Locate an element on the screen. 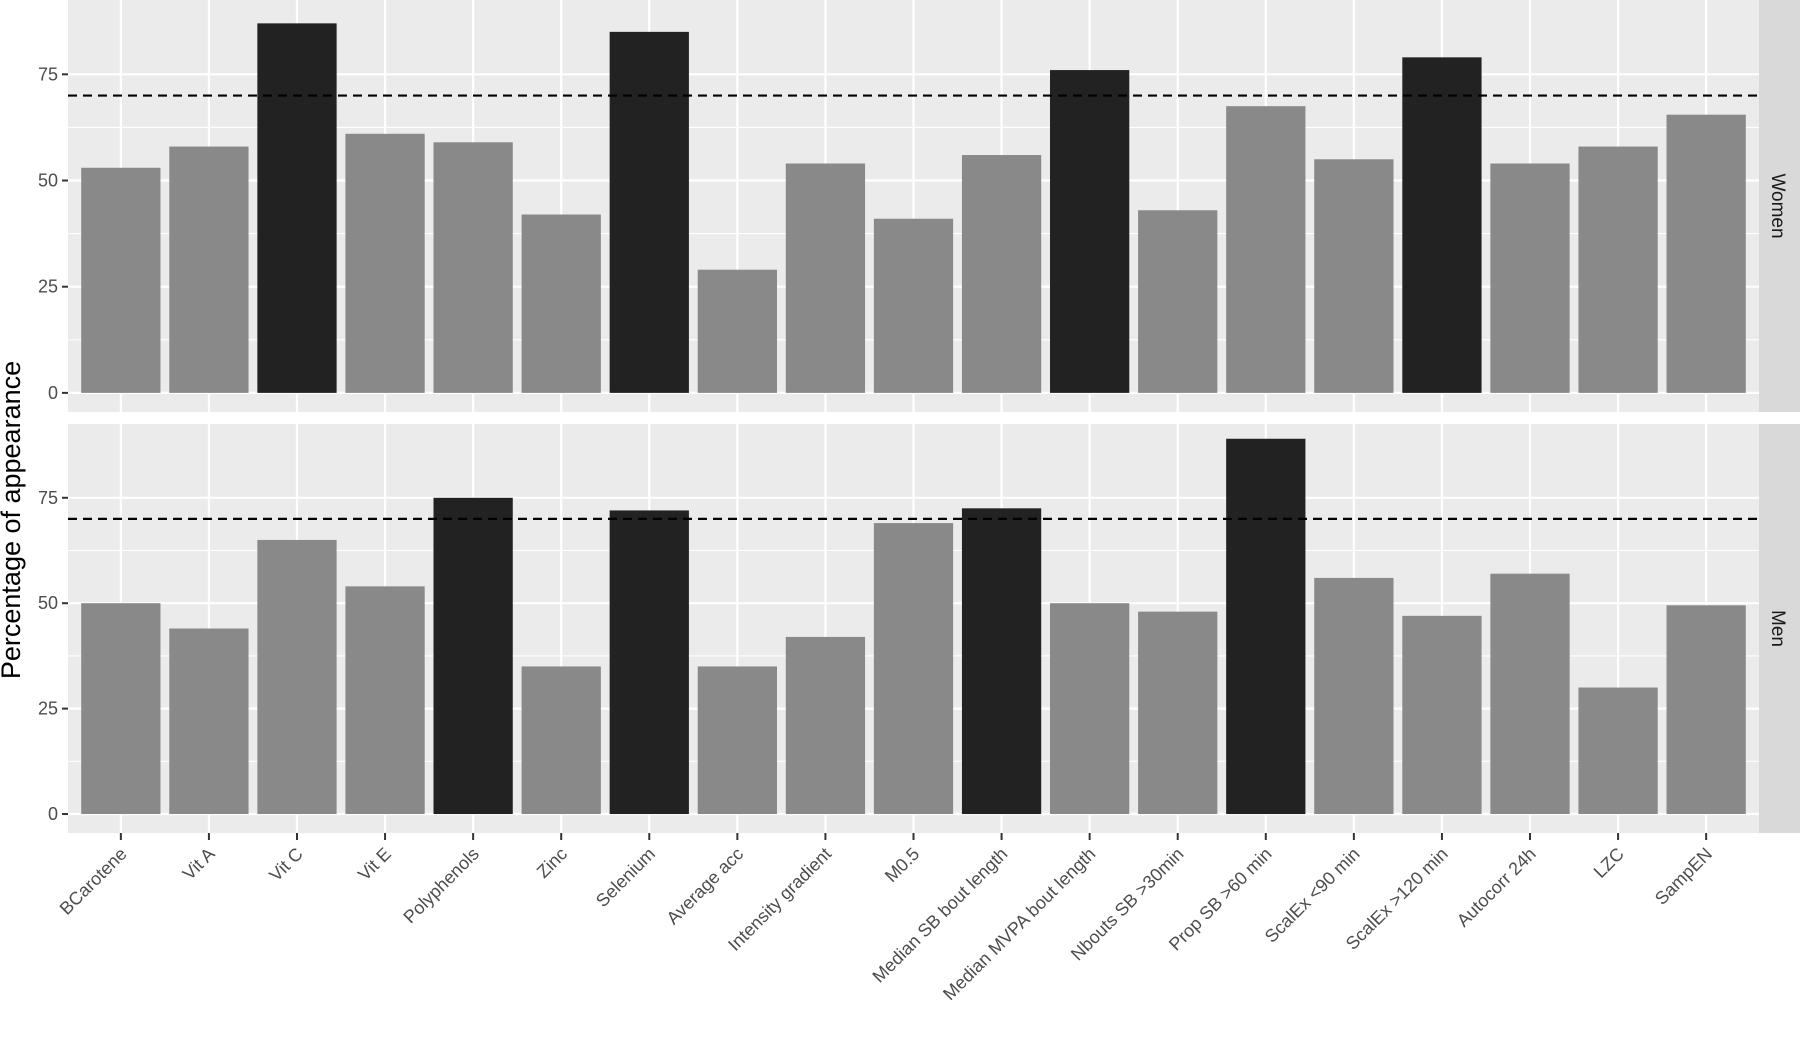 The width and height of the screenshot is (1800, 1063). bar-men-vit-c is located at coordinates (297, 677).